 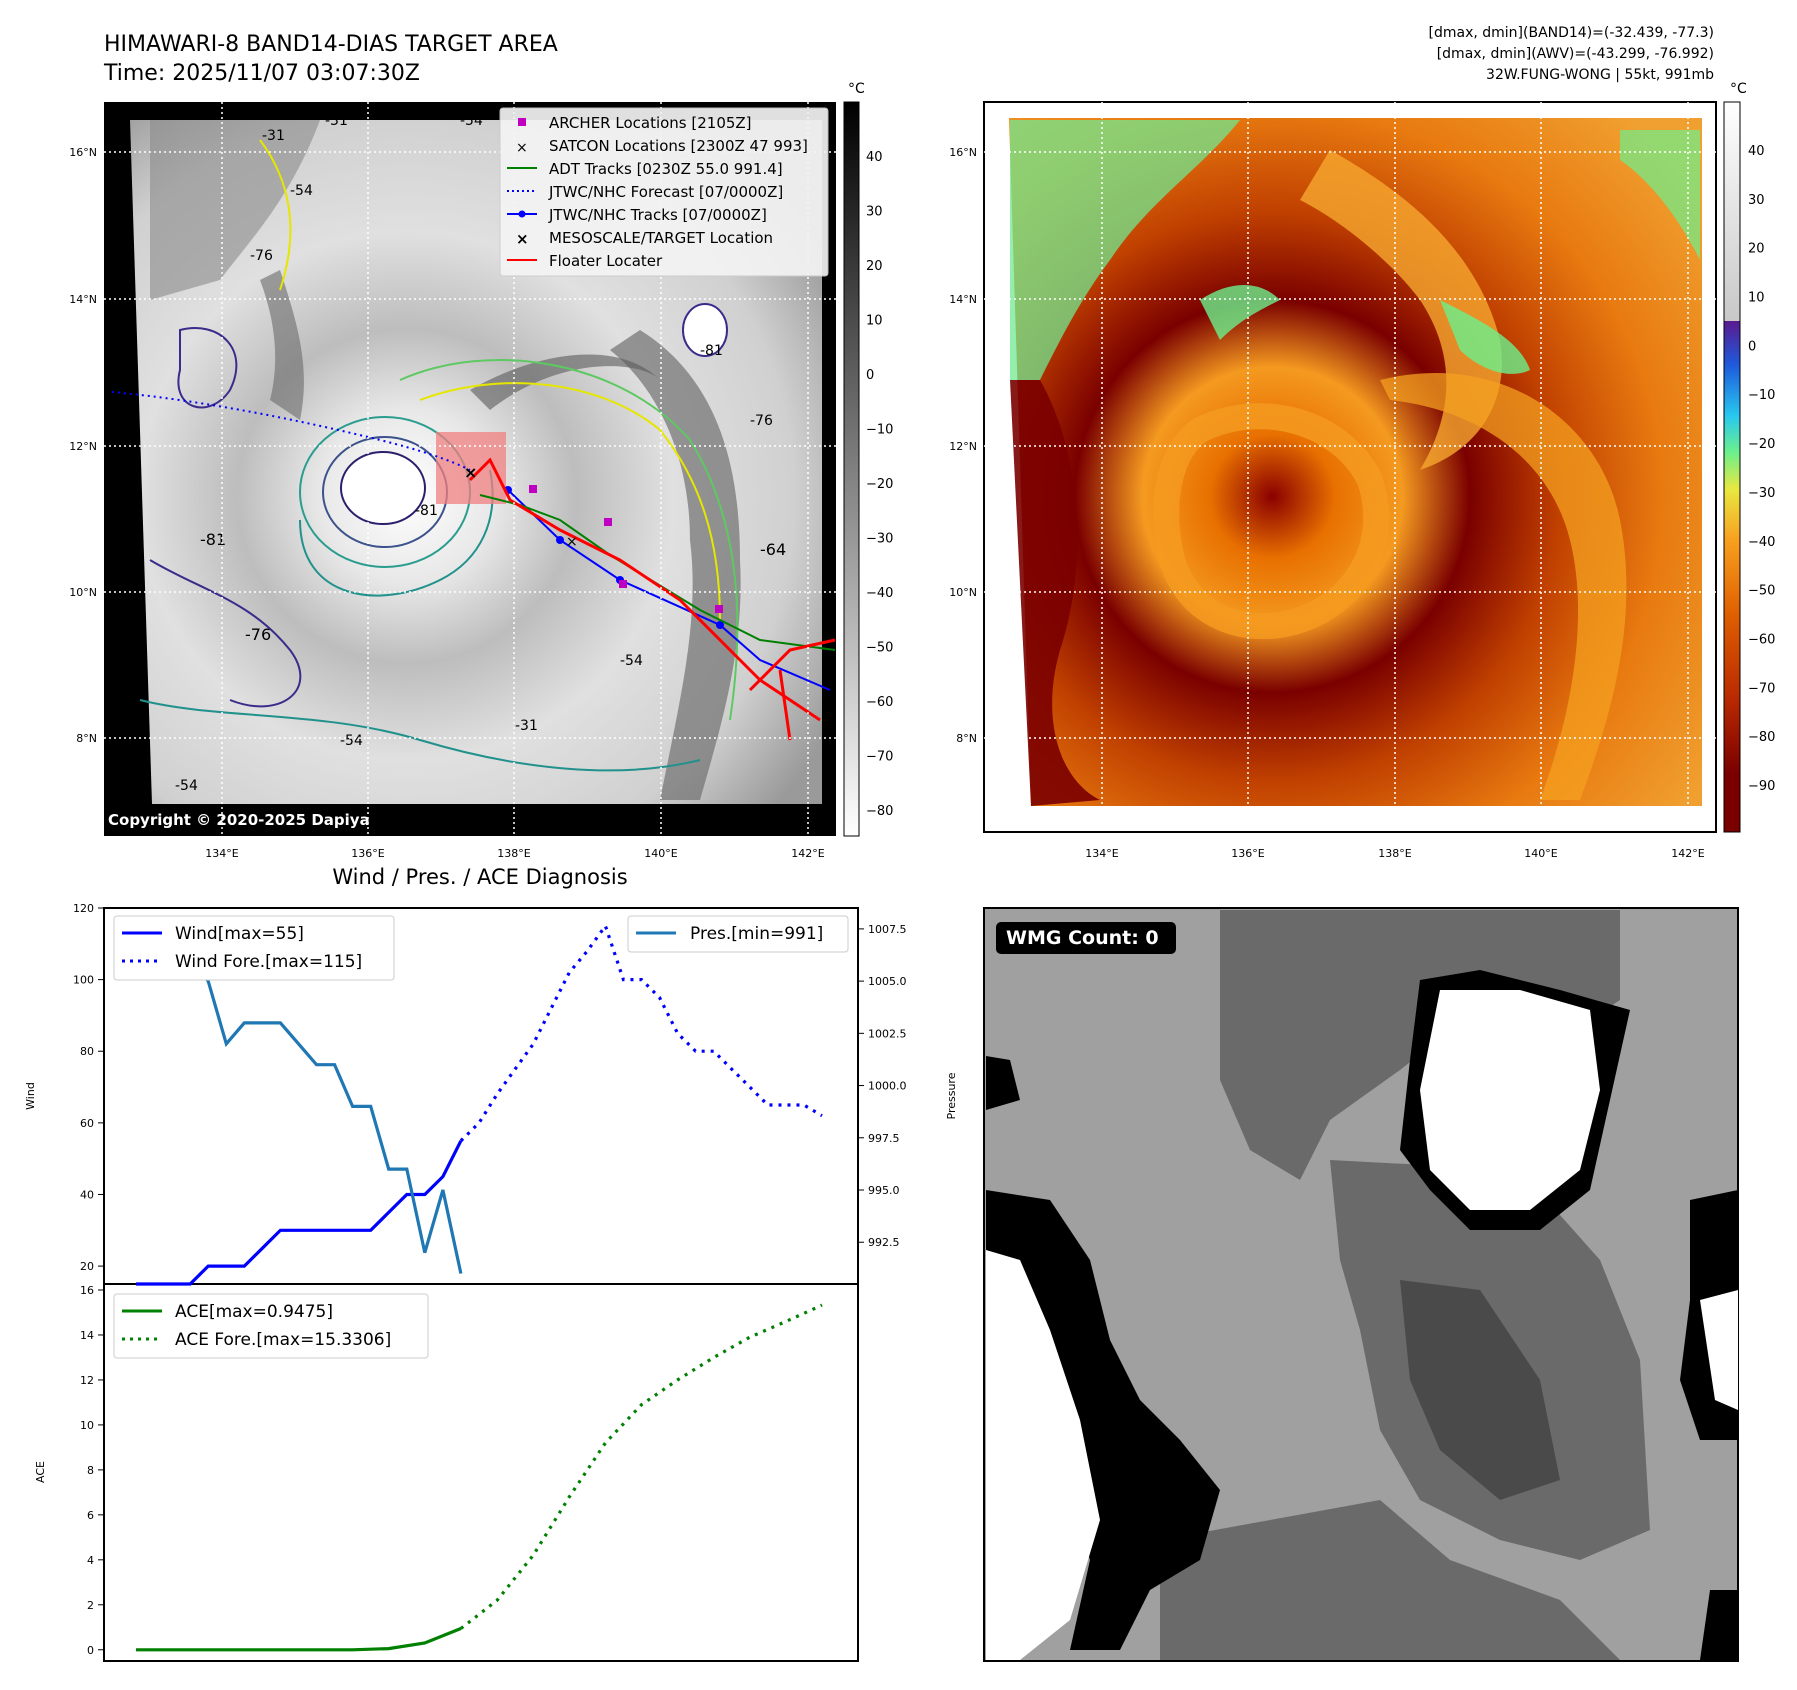 What do you see at coordinates (1756, 298) in the screenshot?
I see `colorbar-tick: 10` at bounding box center [1756, 298].